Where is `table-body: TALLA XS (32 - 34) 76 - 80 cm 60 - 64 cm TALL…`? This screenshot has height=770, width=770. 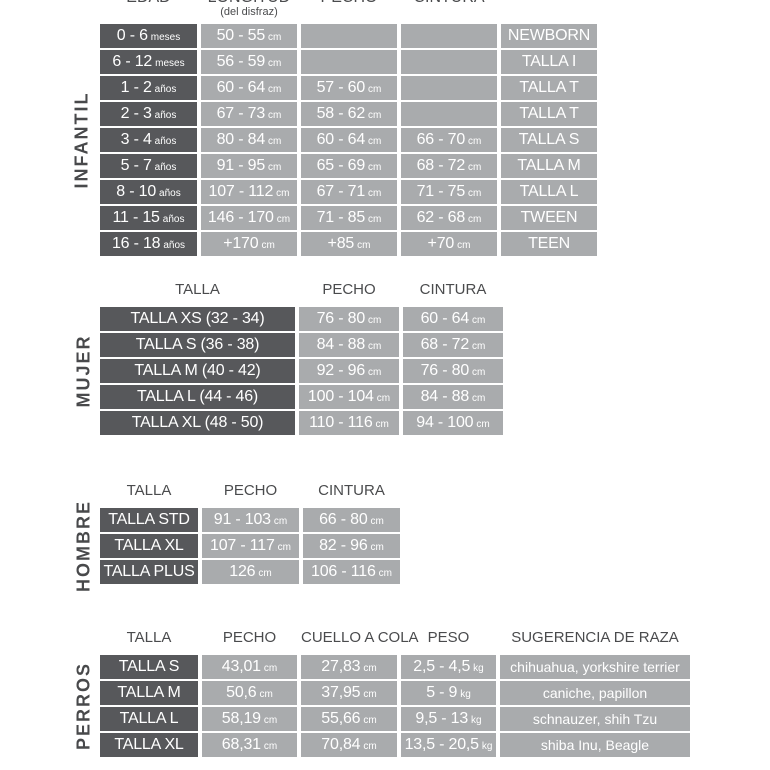
table-body: TALLA XS (32 - 34) 76 - 80 cm 60 - 64 cm TALL… is located at coordinates (301, 371).